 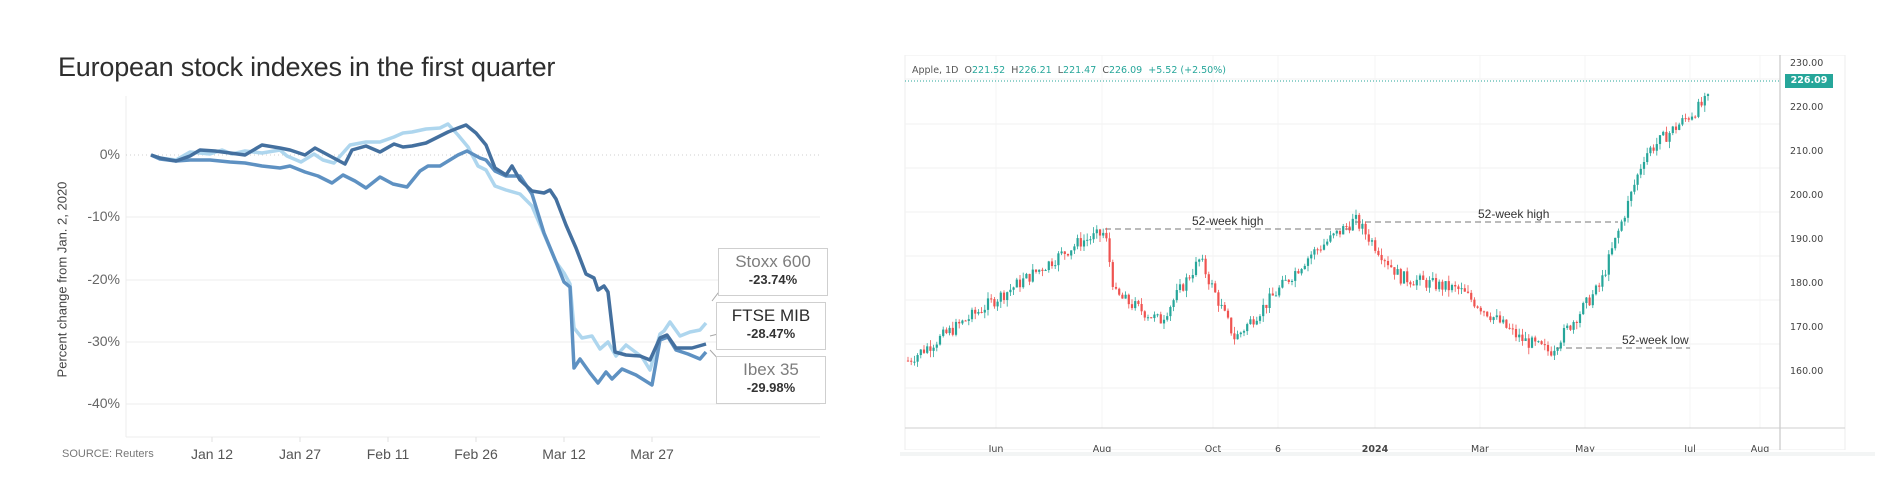 What do you see at coordinates (1807, 151) in the screenshot?
I see `price-tick: 210.00` at bounding box center [1807, 151].